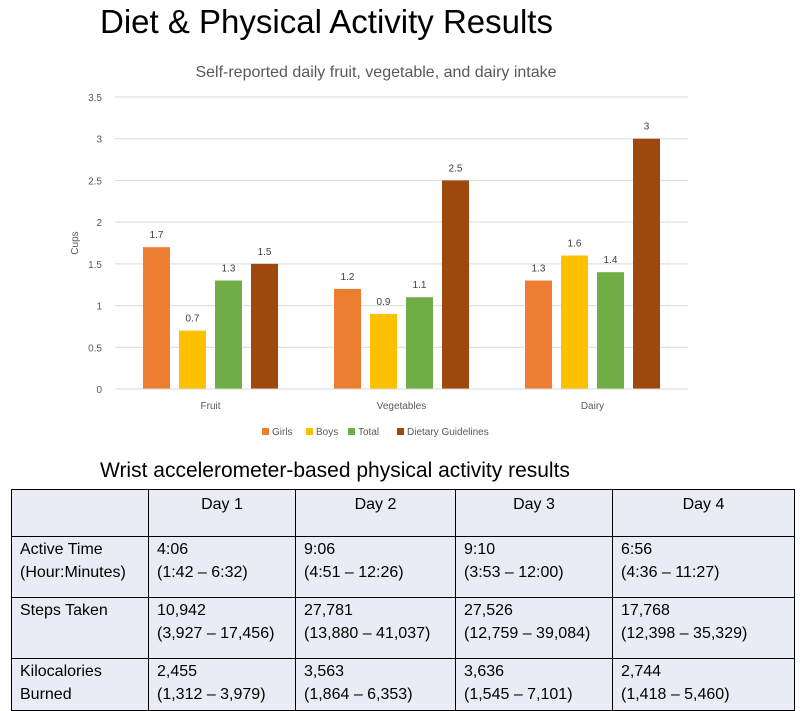 Image resolution: width=804 pixels, height=711 pixels. I want to click on table-cell: 4:06 (1:42 – 6:32), so click(222, 567).